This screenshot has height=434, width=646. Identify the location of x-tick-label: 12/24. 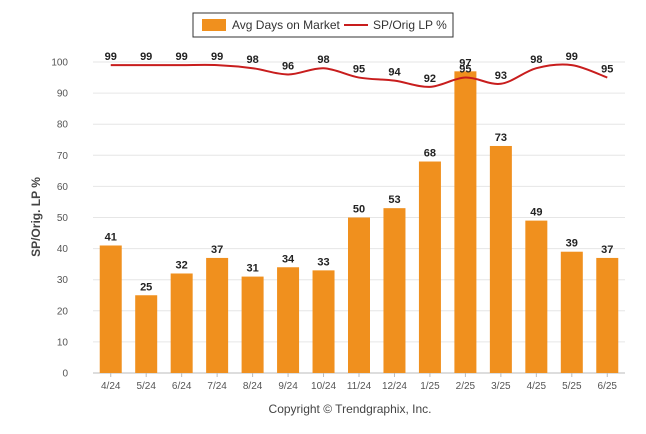
(394, 386).